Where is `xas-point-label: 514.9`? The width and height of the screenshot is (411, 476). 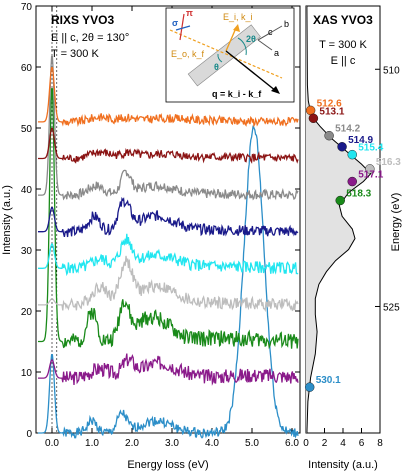
xas-point-label: 514.9 is located at coordinates (360, 140).